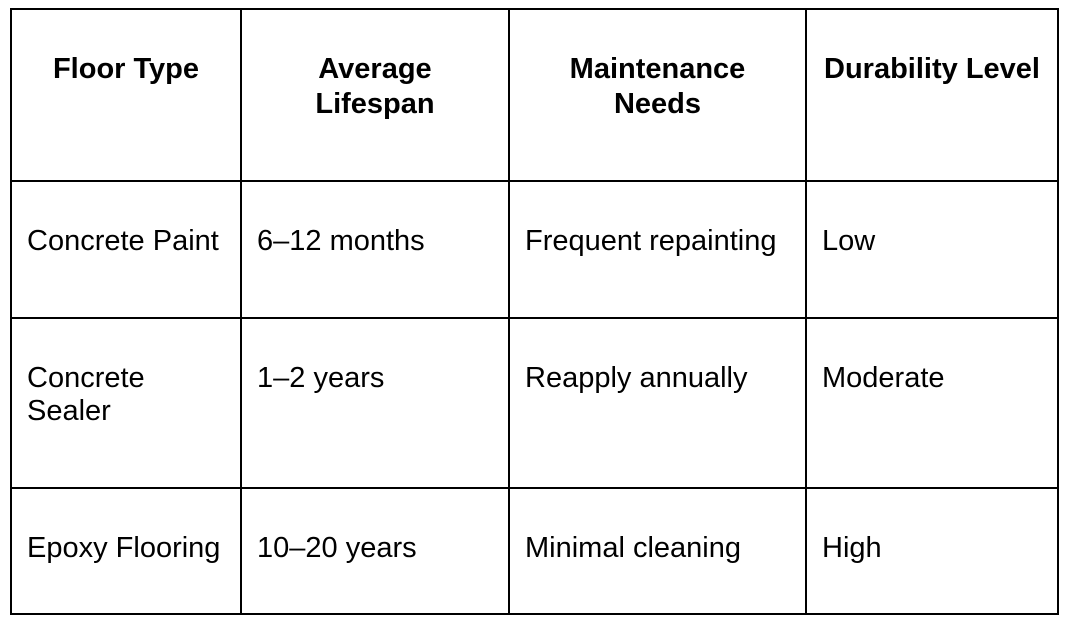 This screenshot has width=1066, height=622. Describe the element at coordinates (375, 95) in the screenshot. I see `column-header-average-lifespan: Average Lifespan` at that location.